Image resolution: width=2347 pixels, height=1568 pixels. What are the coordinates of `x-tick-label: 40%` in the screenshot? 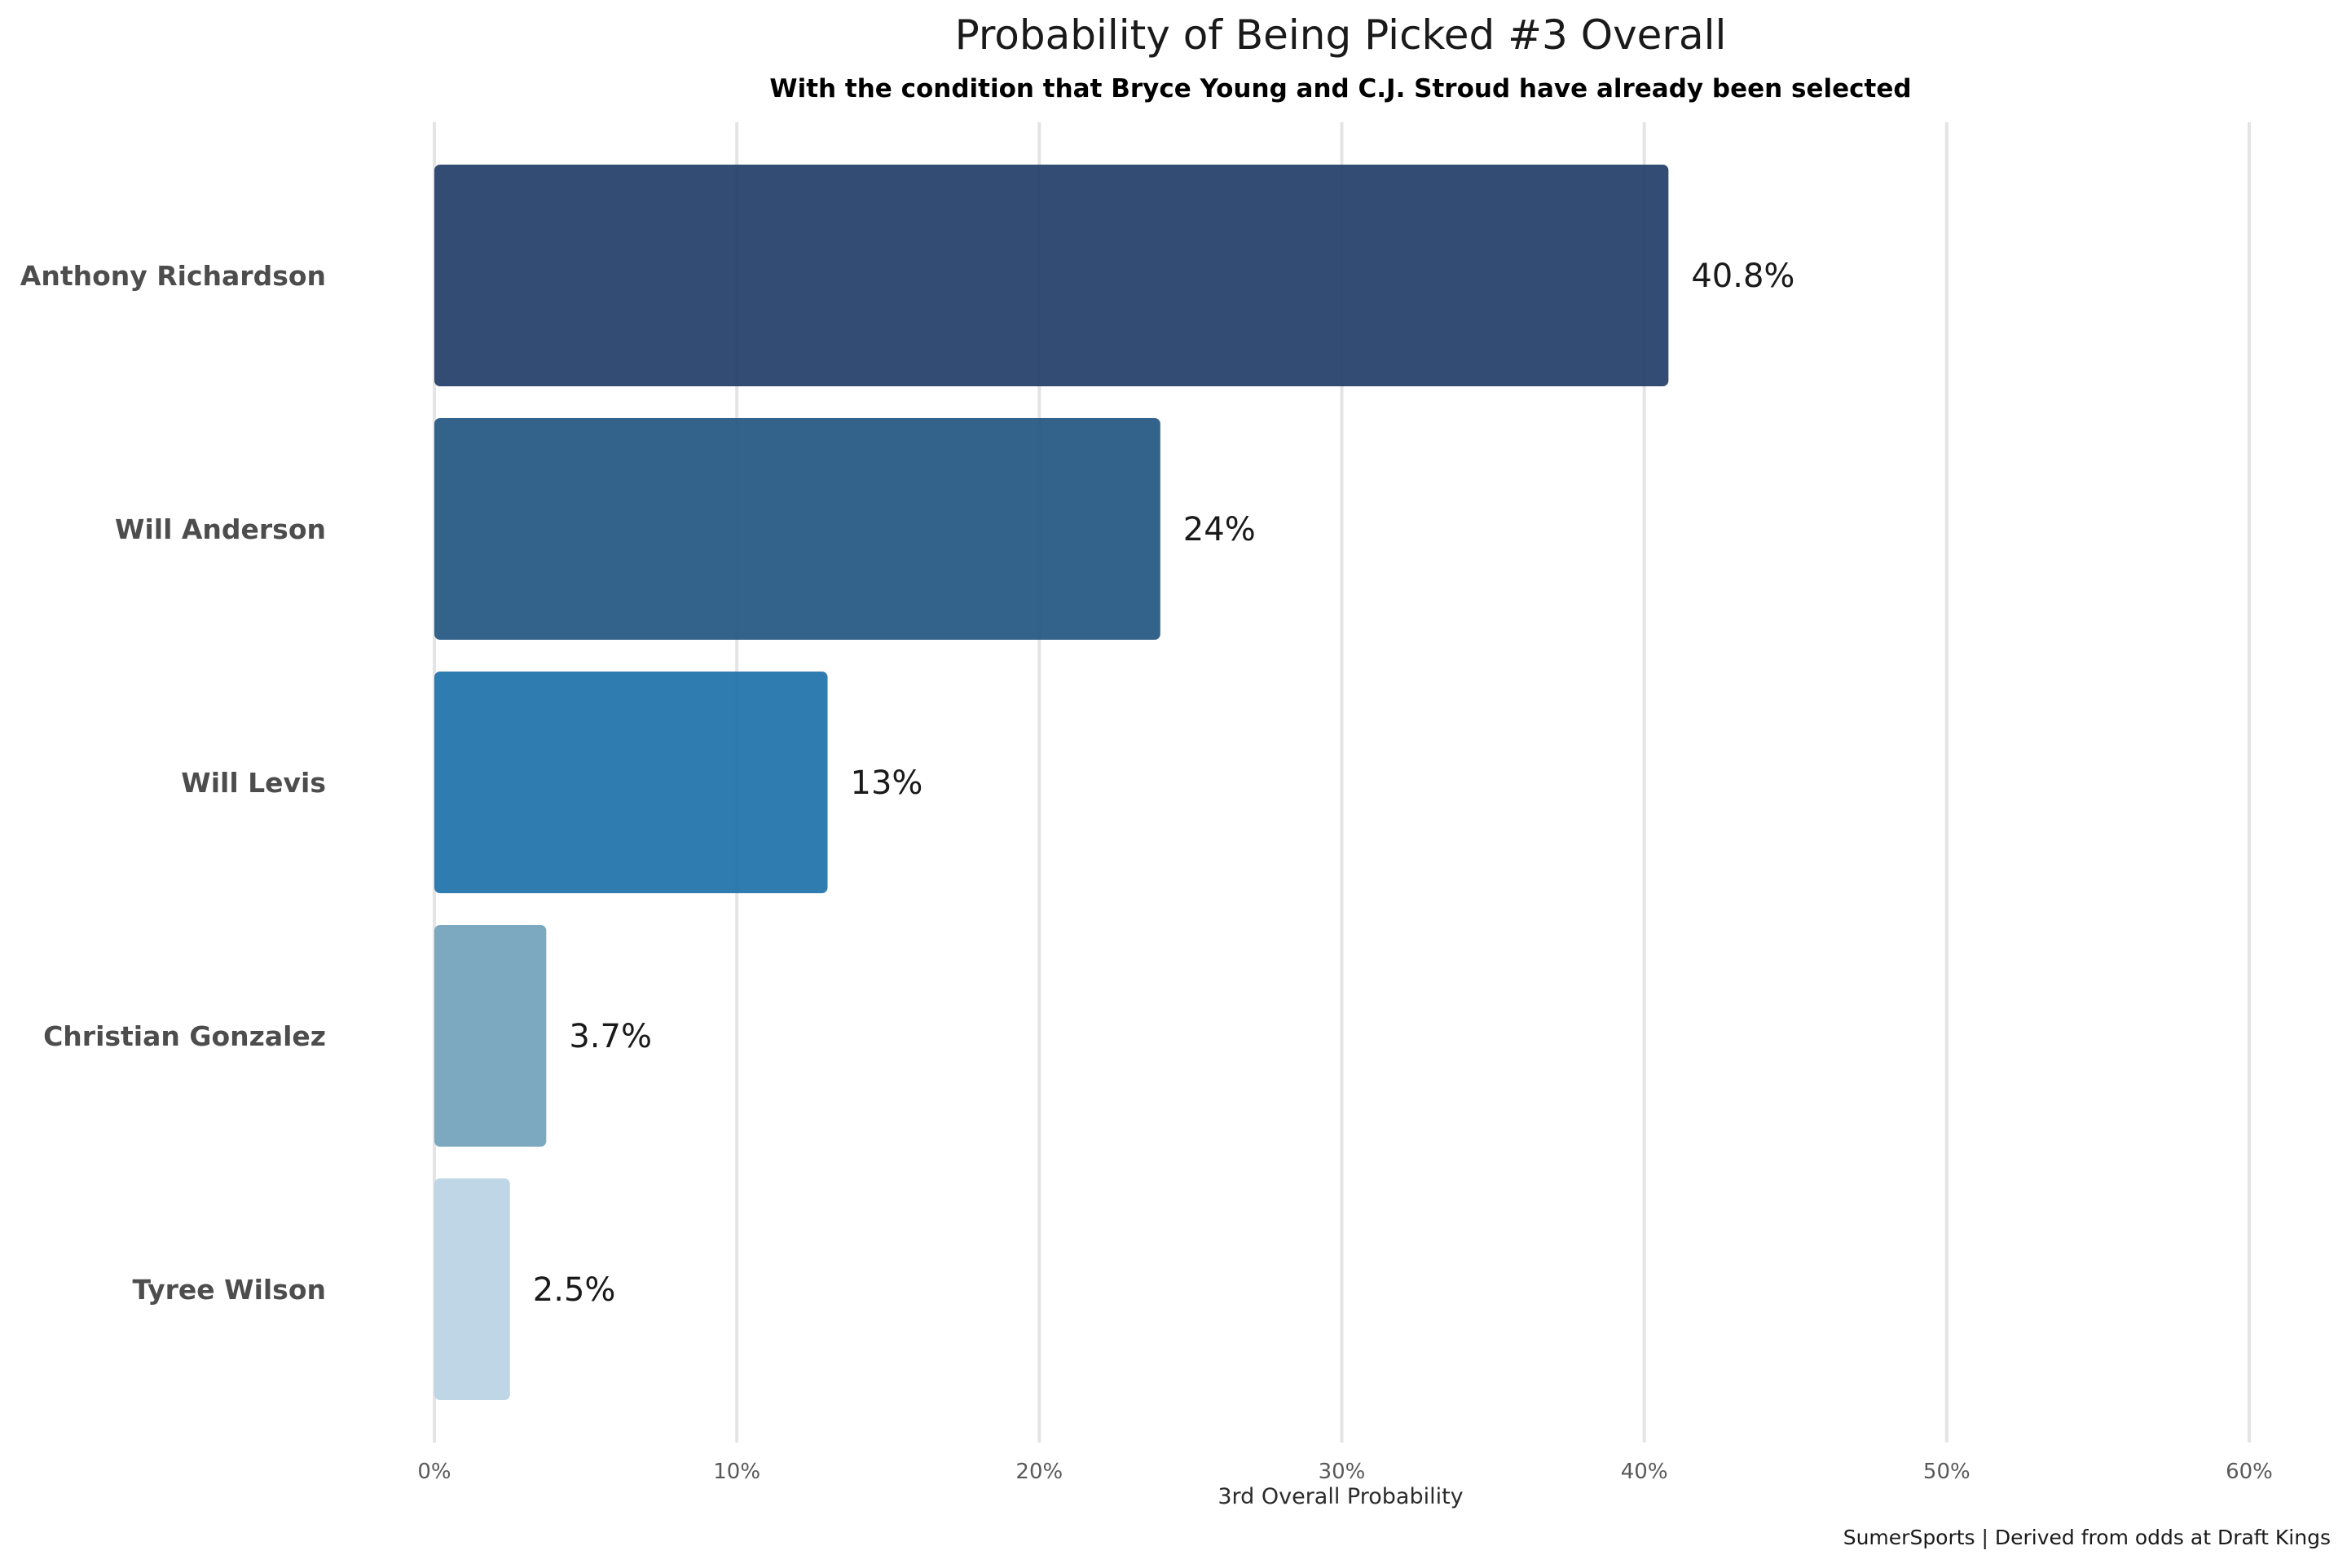 It's located at (1644, 1472).